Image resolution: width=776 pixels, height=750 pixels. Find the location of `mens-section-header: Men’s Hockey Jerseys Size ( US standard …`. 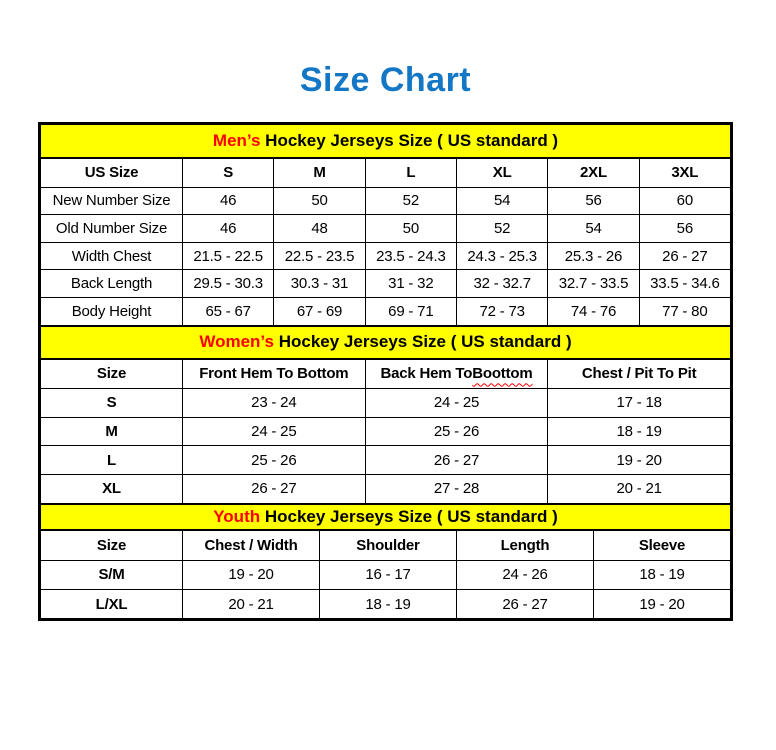

mens-section-header: Men’s Hockey Jerseys Size ( US standard … is located at coordinates (385, 142).